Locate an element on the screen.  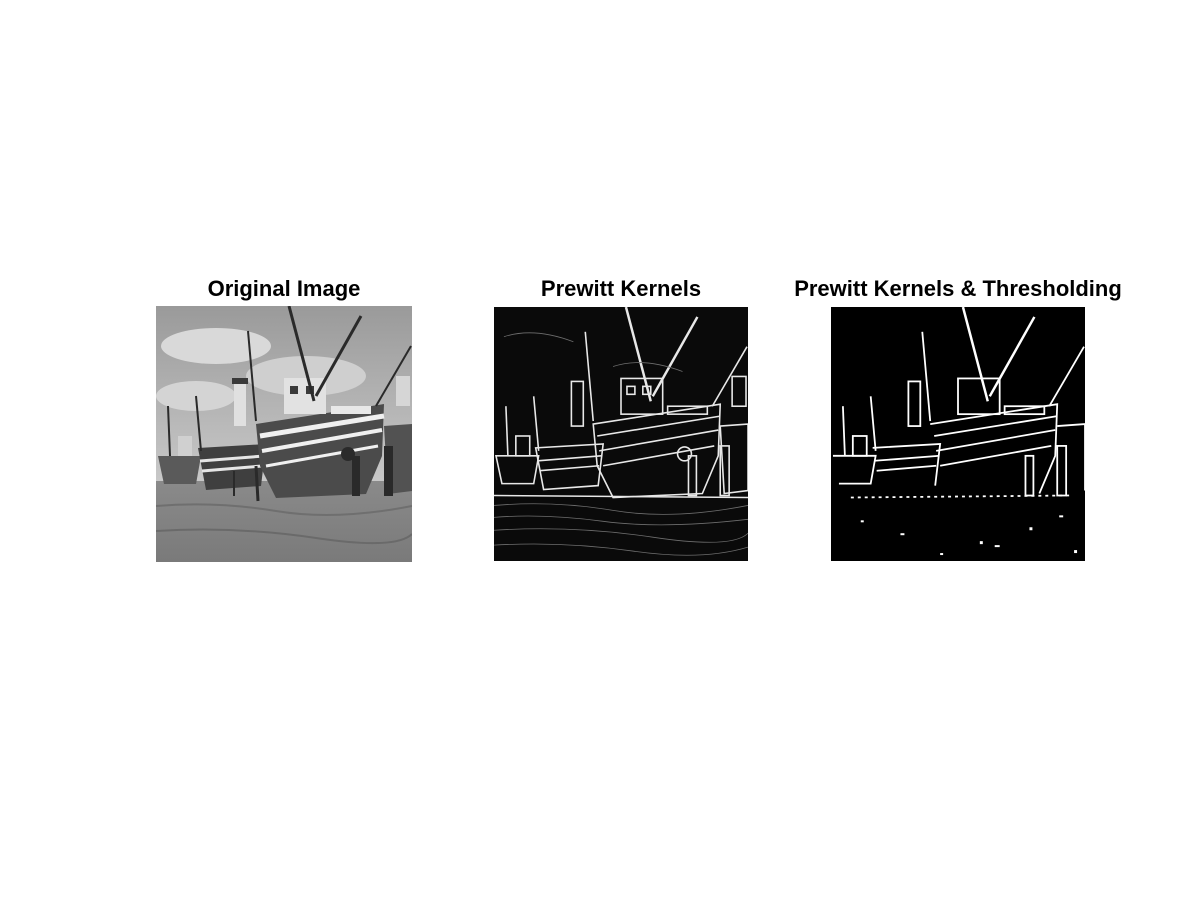
prewitt-edge-map is located at coordinates (621, 434).